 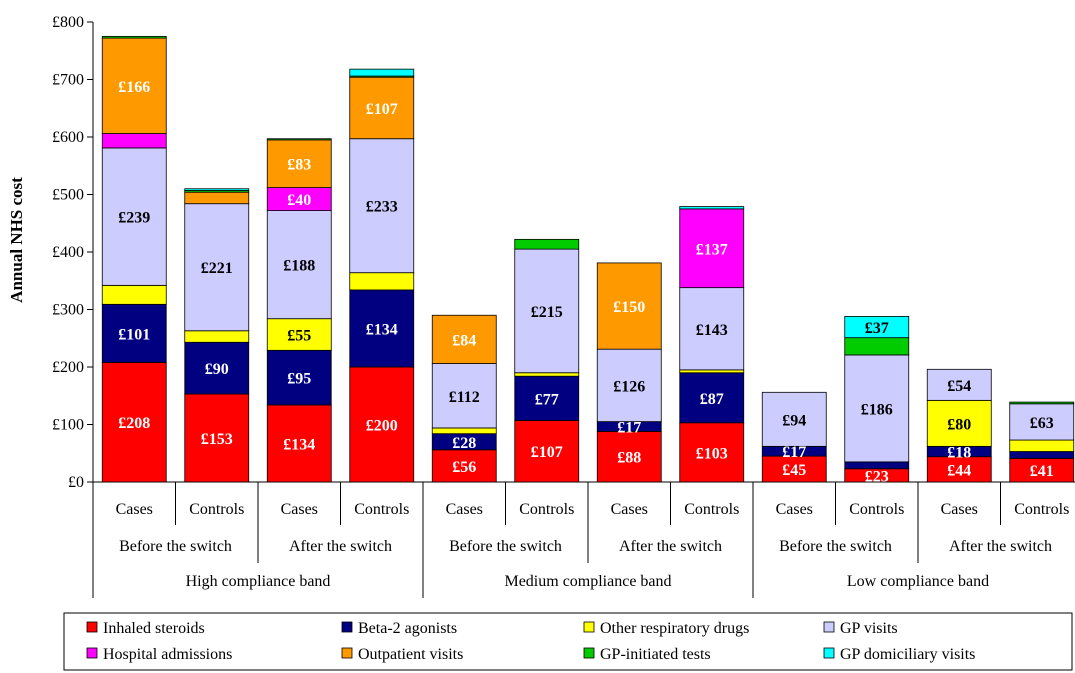 I want to click on data-label: £28, so click(x=464, y=443).